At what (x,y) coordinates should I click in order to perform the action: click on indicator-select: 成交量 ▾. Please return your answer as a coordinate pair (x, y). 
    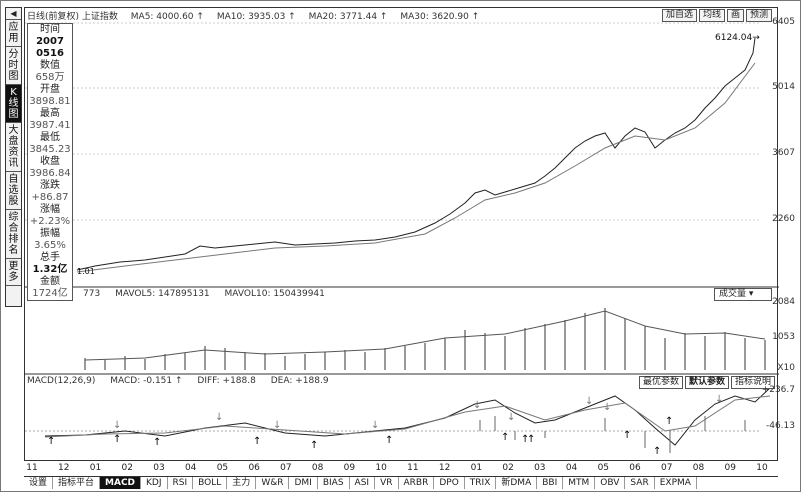
    Looking at the image, I should click on (743, 294).